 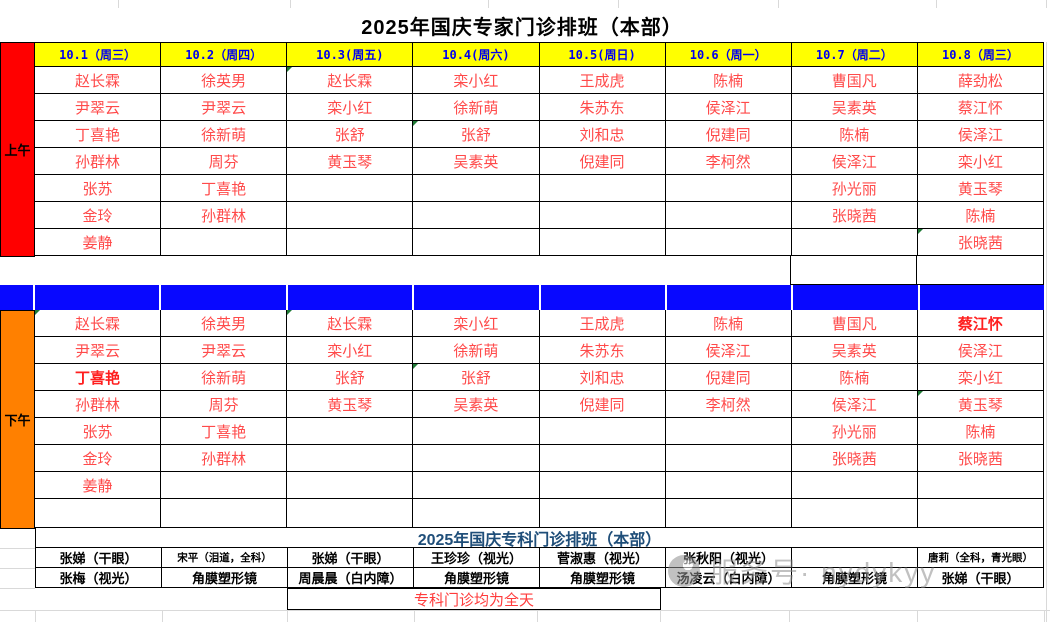 What do you see at coordinates (728, 377) in the screenshot?
I see `afternoon-schedule-cell: 倪建同` at bounding box center [728, 377].